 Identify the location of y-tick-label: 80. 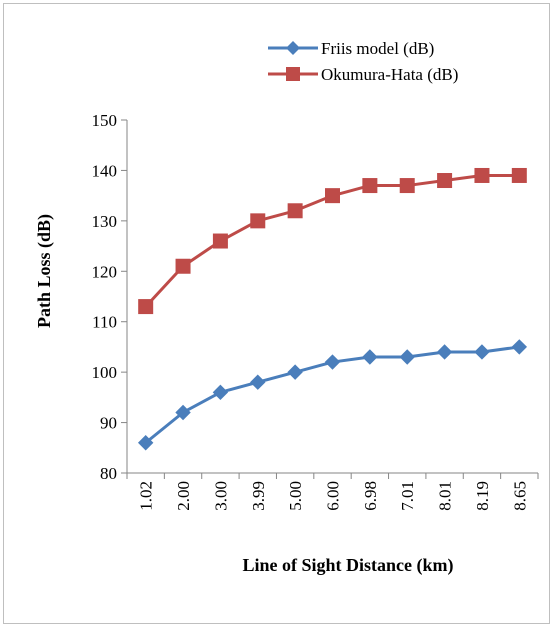
(108, 473).